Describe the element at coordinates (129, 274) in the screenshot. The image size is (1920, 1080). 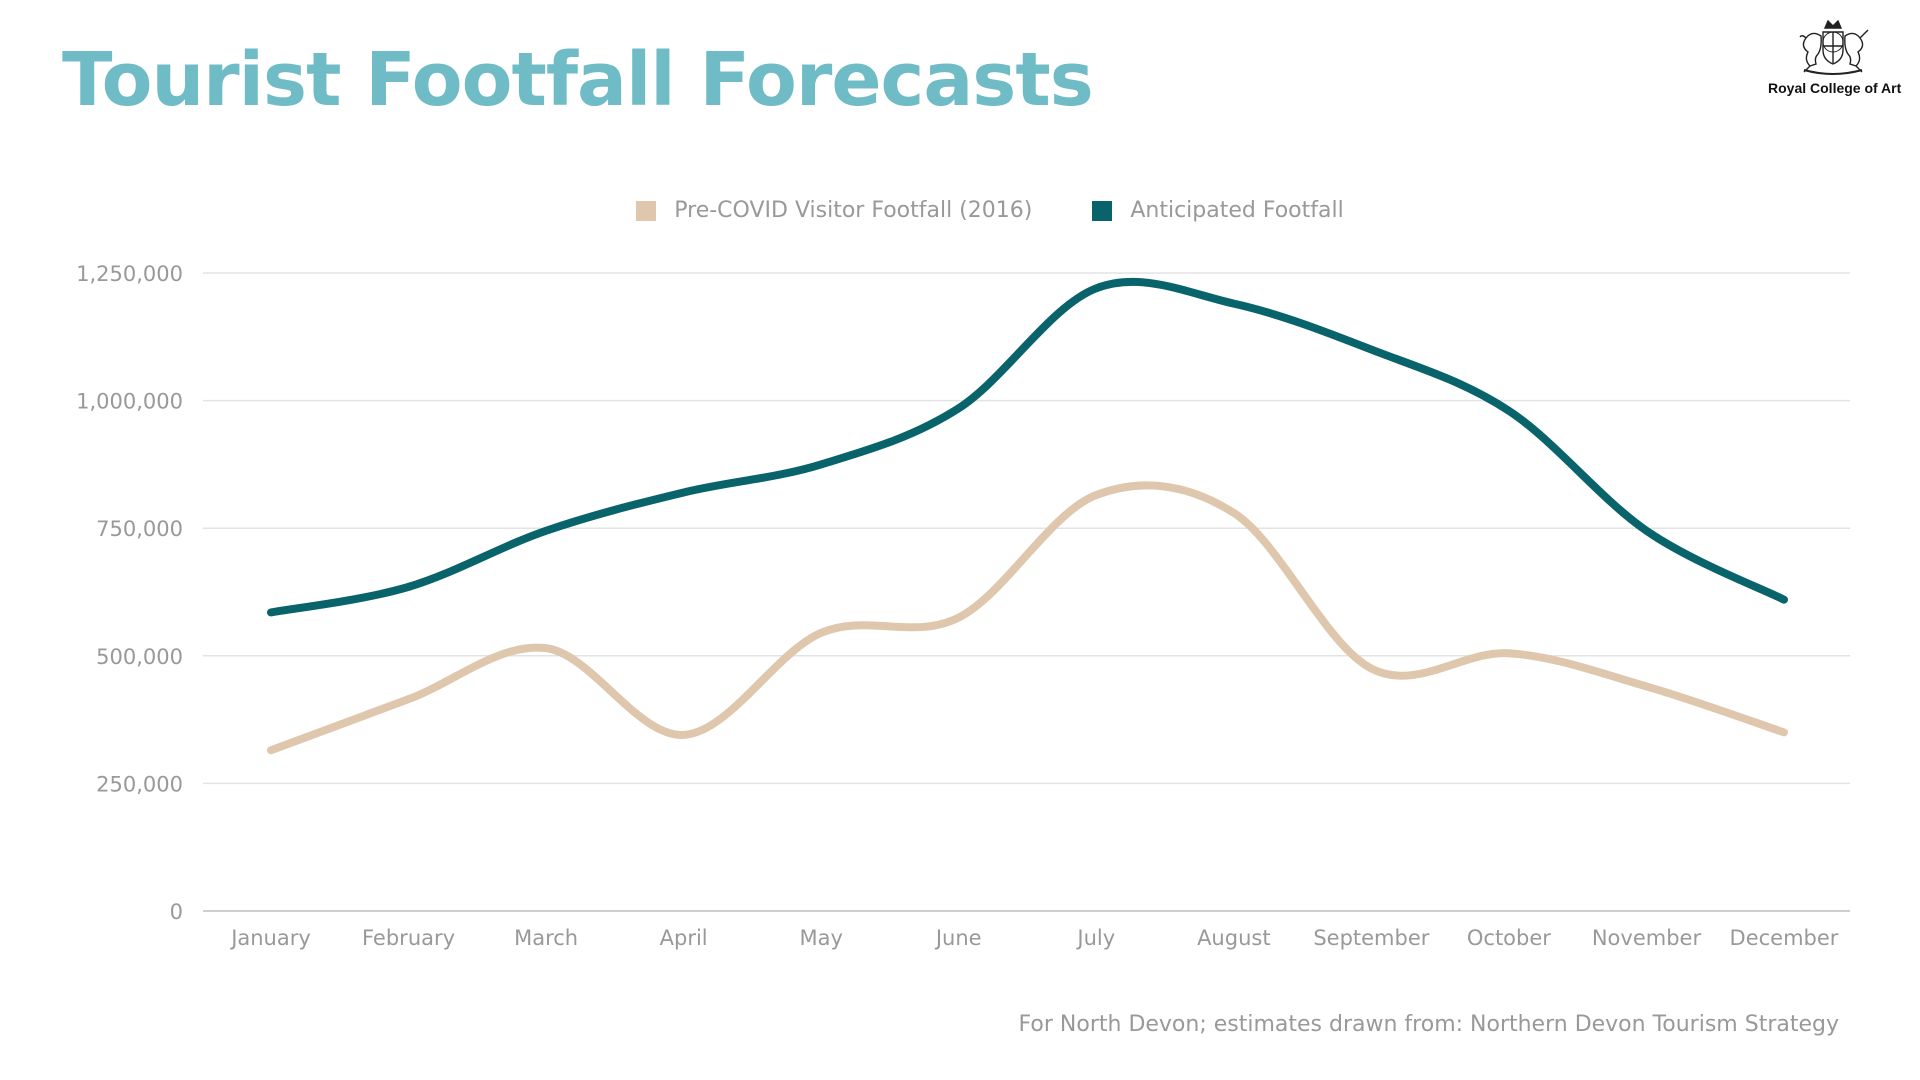
I see `y-tick-label: 1,250,000` at that location.